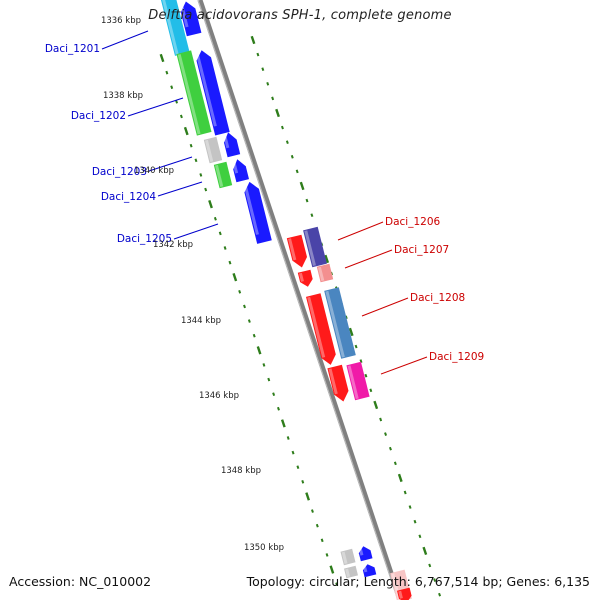  Describe the element at coordinates (123, 96) in the screenshot. I see `kbp-label: 1338 kbp` at that location.